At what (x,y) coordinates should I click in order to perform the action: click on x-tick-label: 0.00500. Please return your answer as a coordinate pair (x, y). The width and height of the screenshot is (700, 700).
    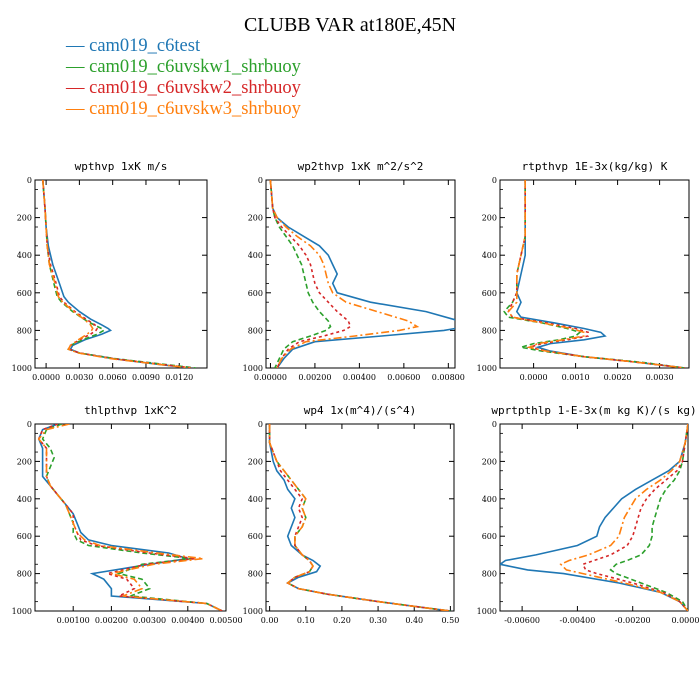
    Looking at the image, I should click on (225, 620).